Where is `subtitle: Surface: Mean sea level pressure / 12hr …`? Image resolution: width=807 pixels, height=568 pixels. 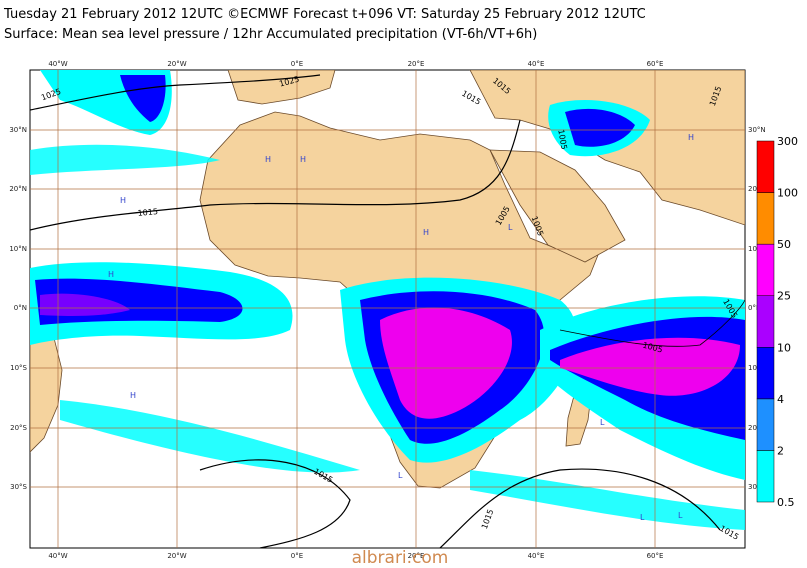 subtitle: Surface: Mean sea level pressure / 12hr … is located at coordinates (270, 34).